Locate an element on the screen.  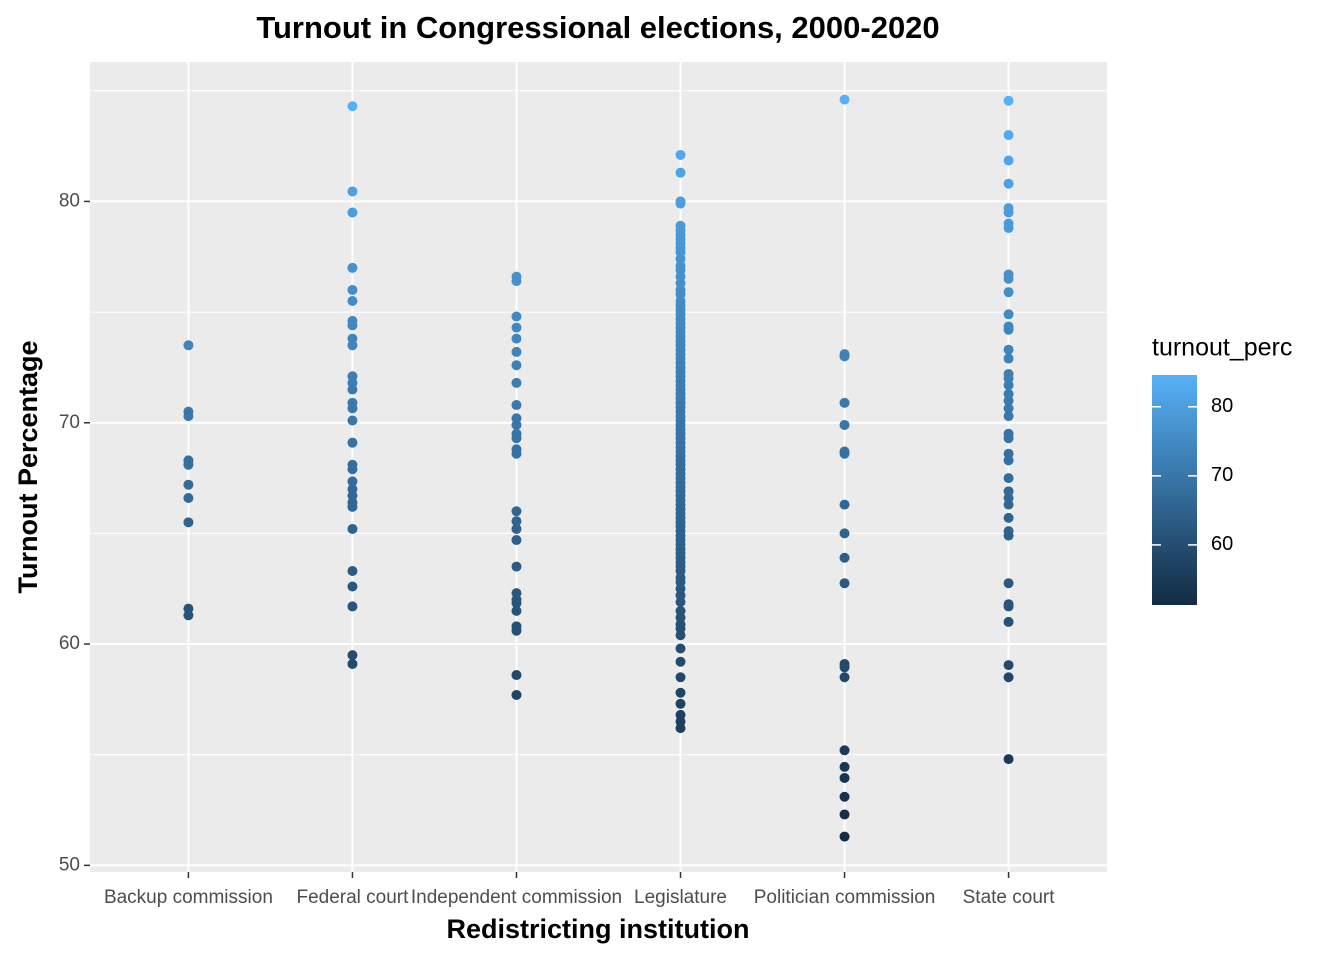
legend-label: 70 is located at coordinates (1222, 475).